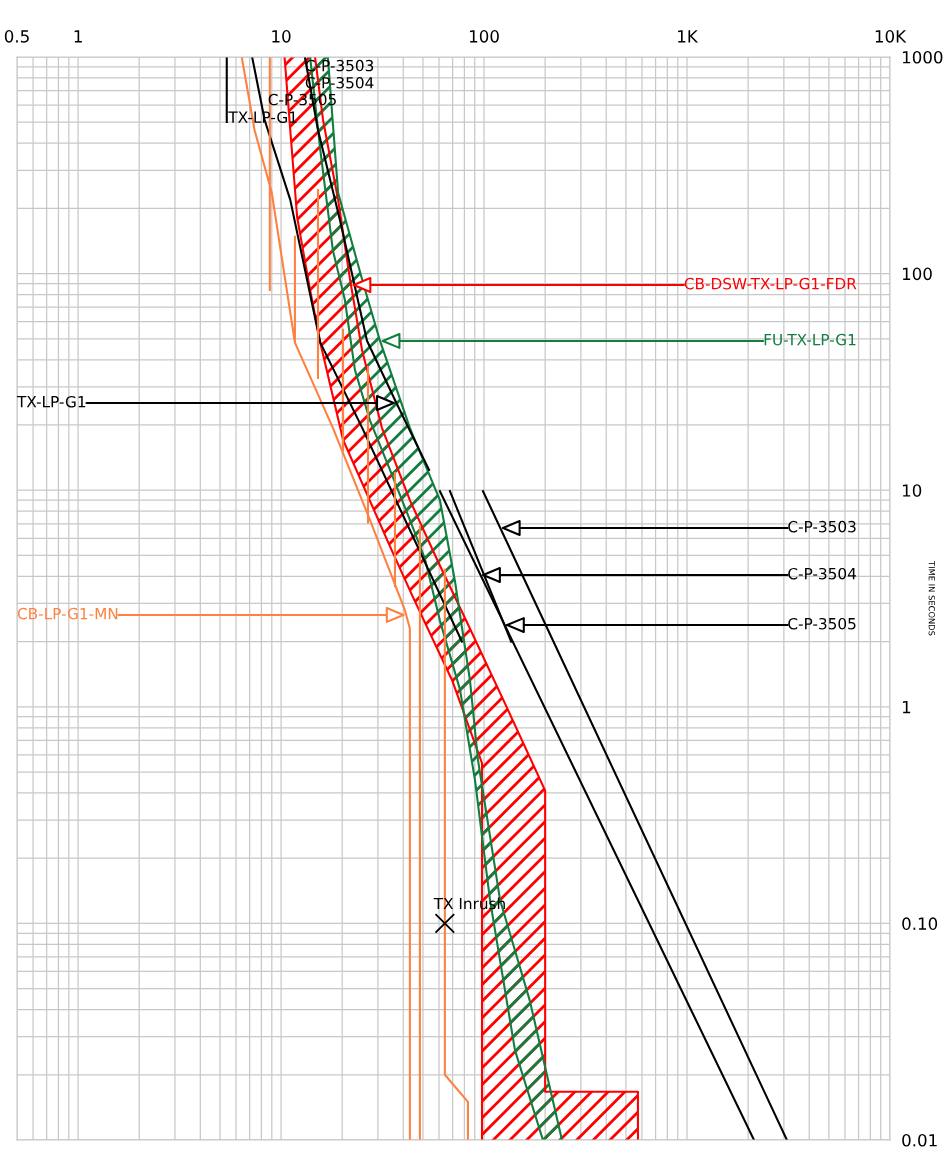 The width and height of the screenshot is (952, 1152). I want to click on text: C-P-3504, so click(822, 573).